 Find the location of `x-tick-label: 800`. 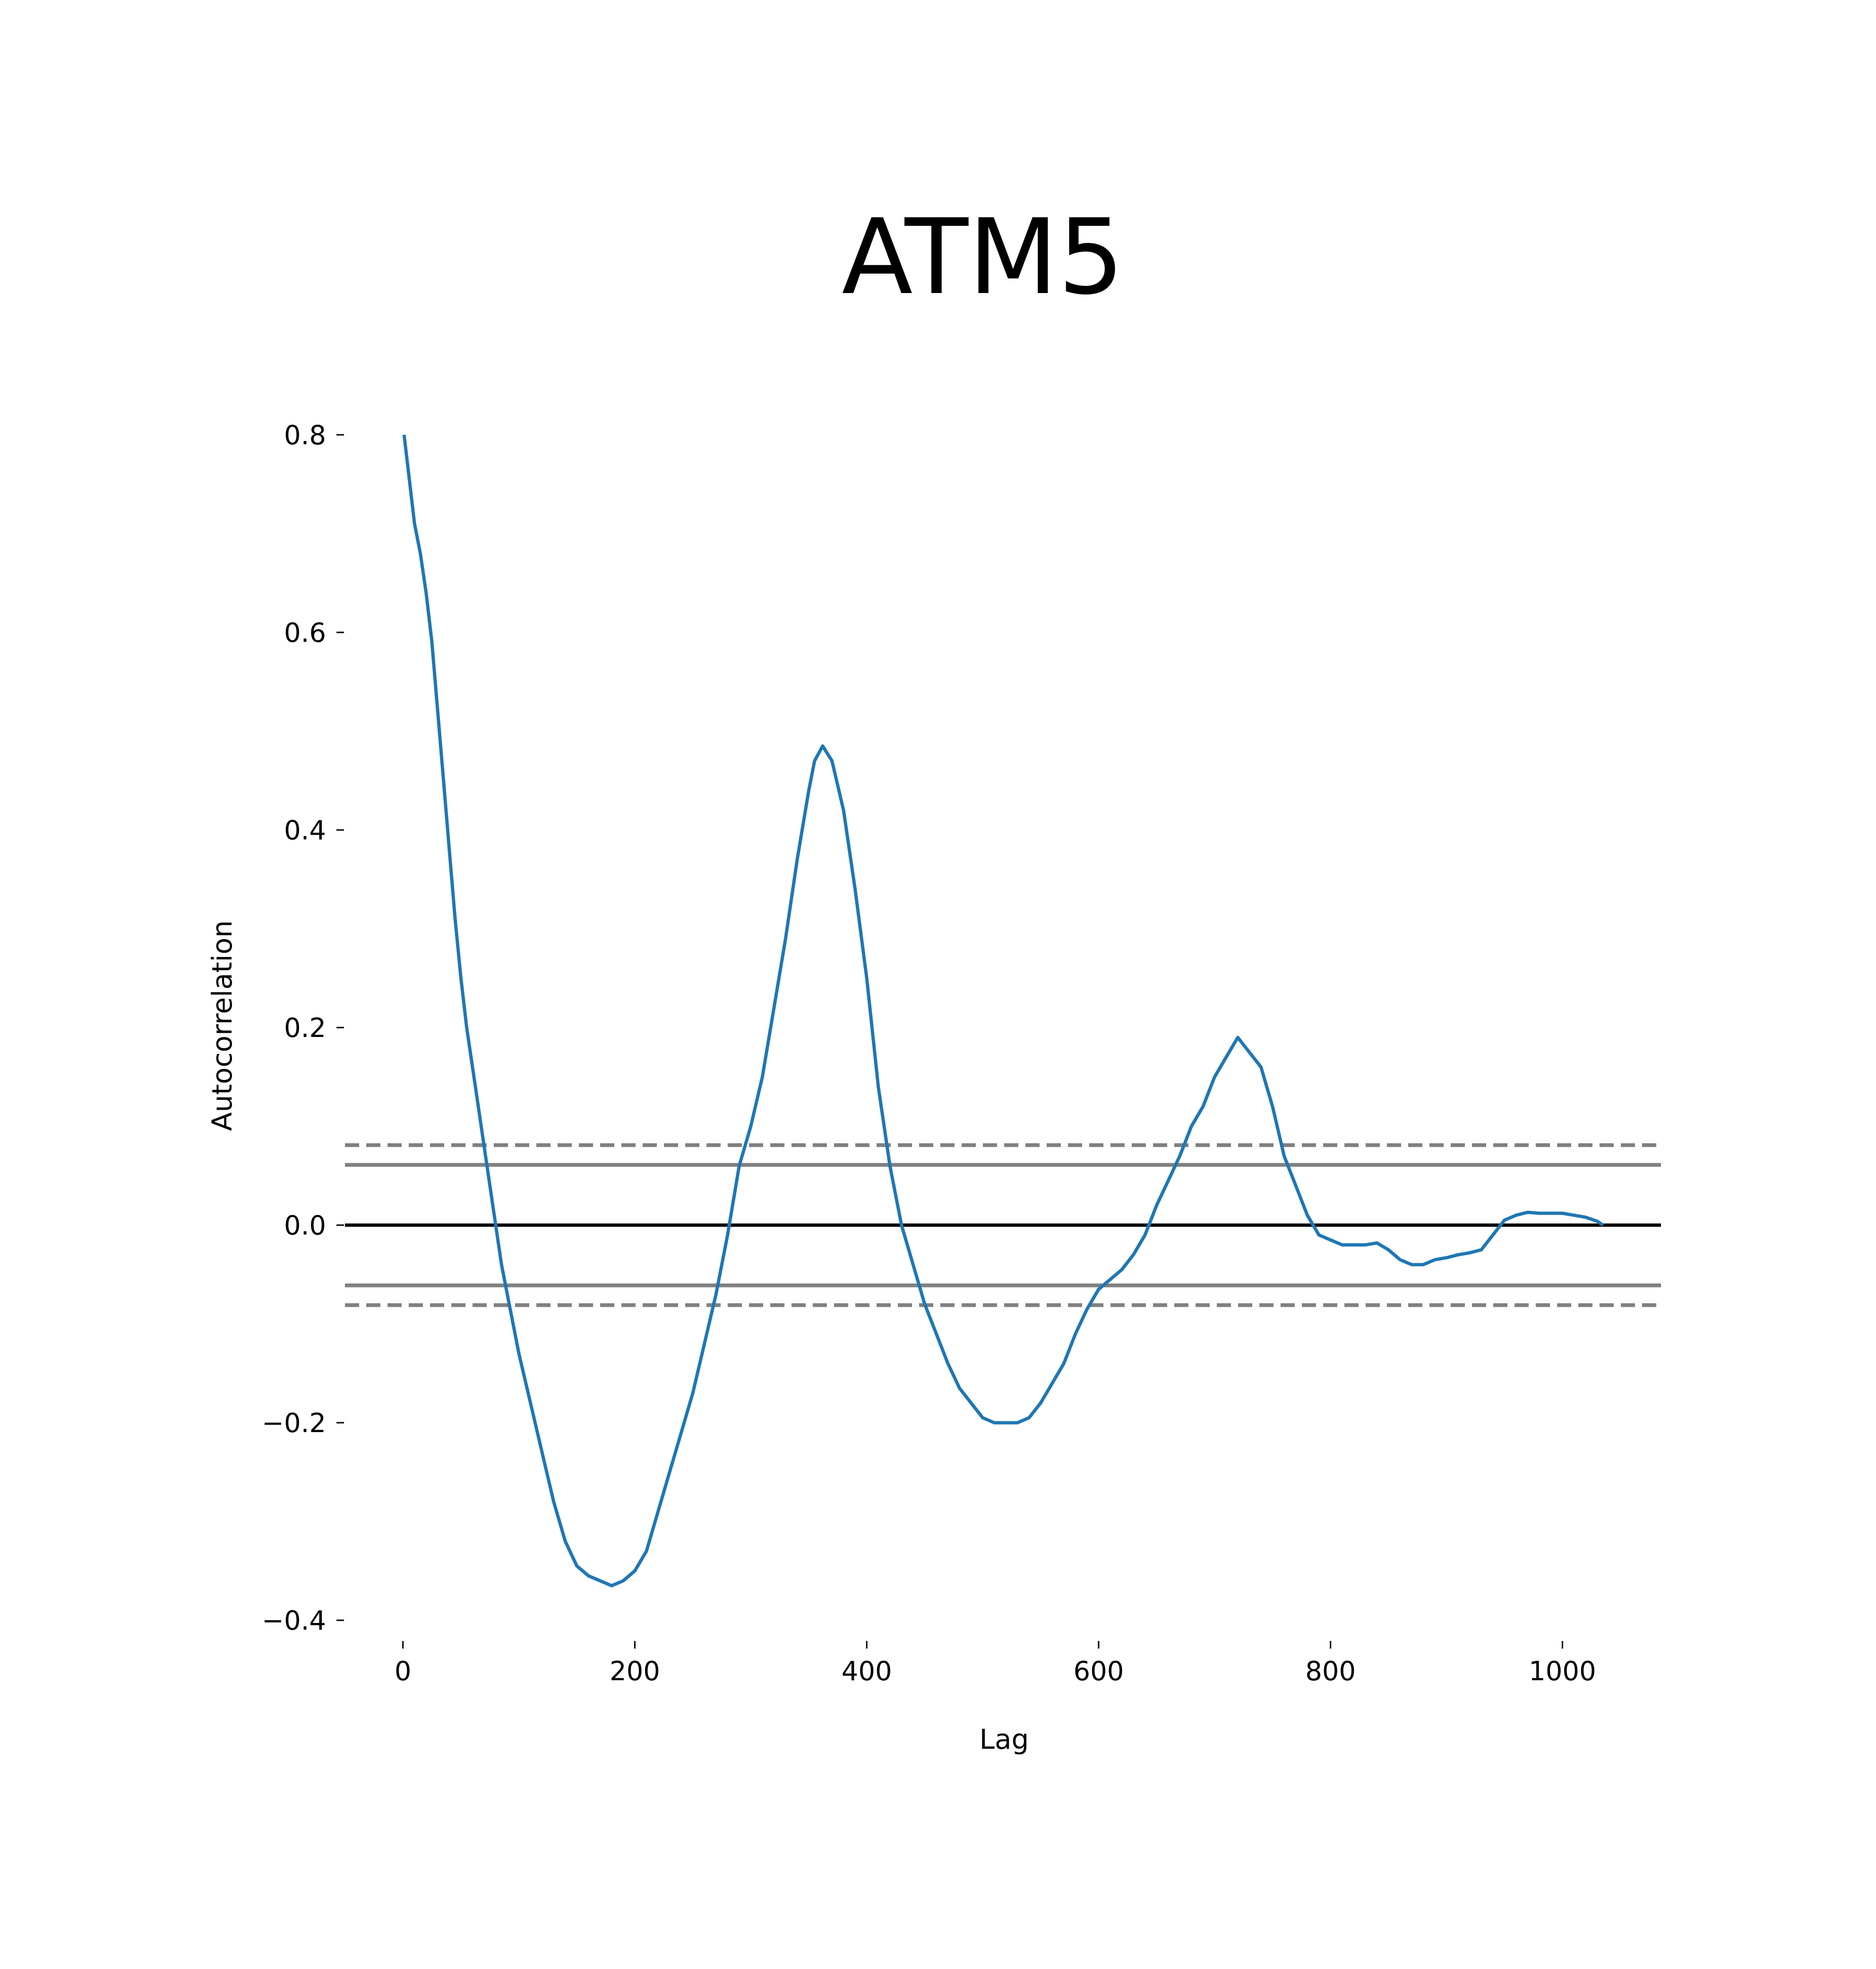

x-tick-label: 800 is located at coordinates (1330, 1672).